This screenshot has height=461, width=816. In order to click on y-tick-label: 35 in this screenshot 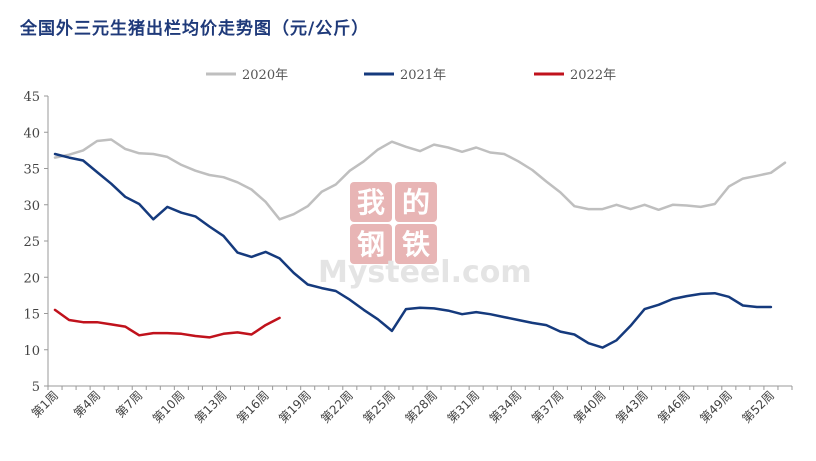, I will do `click(31, 170)`.